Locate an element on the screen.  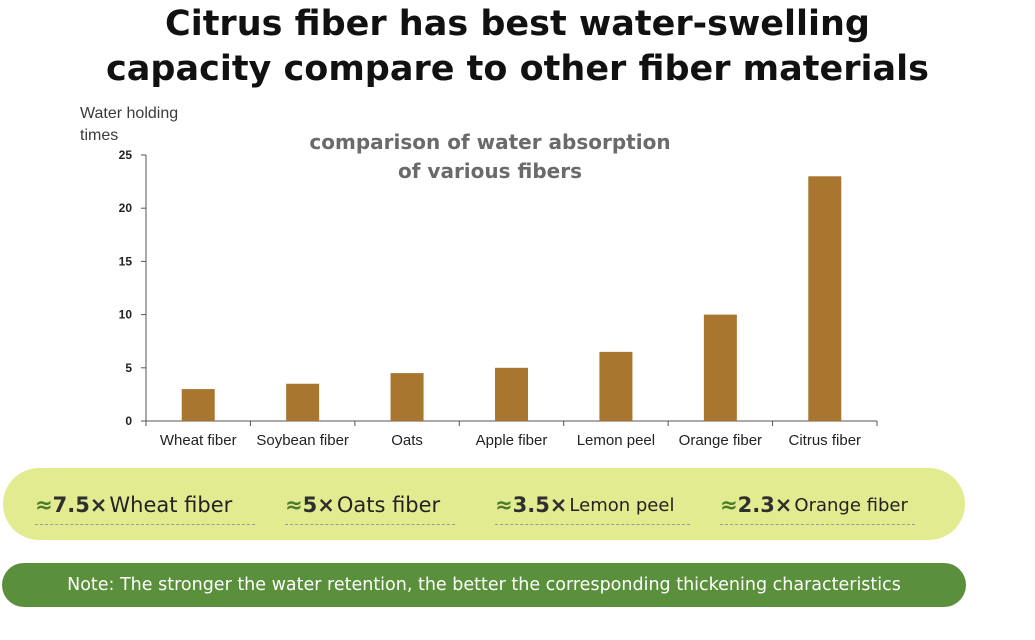
summary-multiplier: ≈2.3× is located at coordinates (756, 505).